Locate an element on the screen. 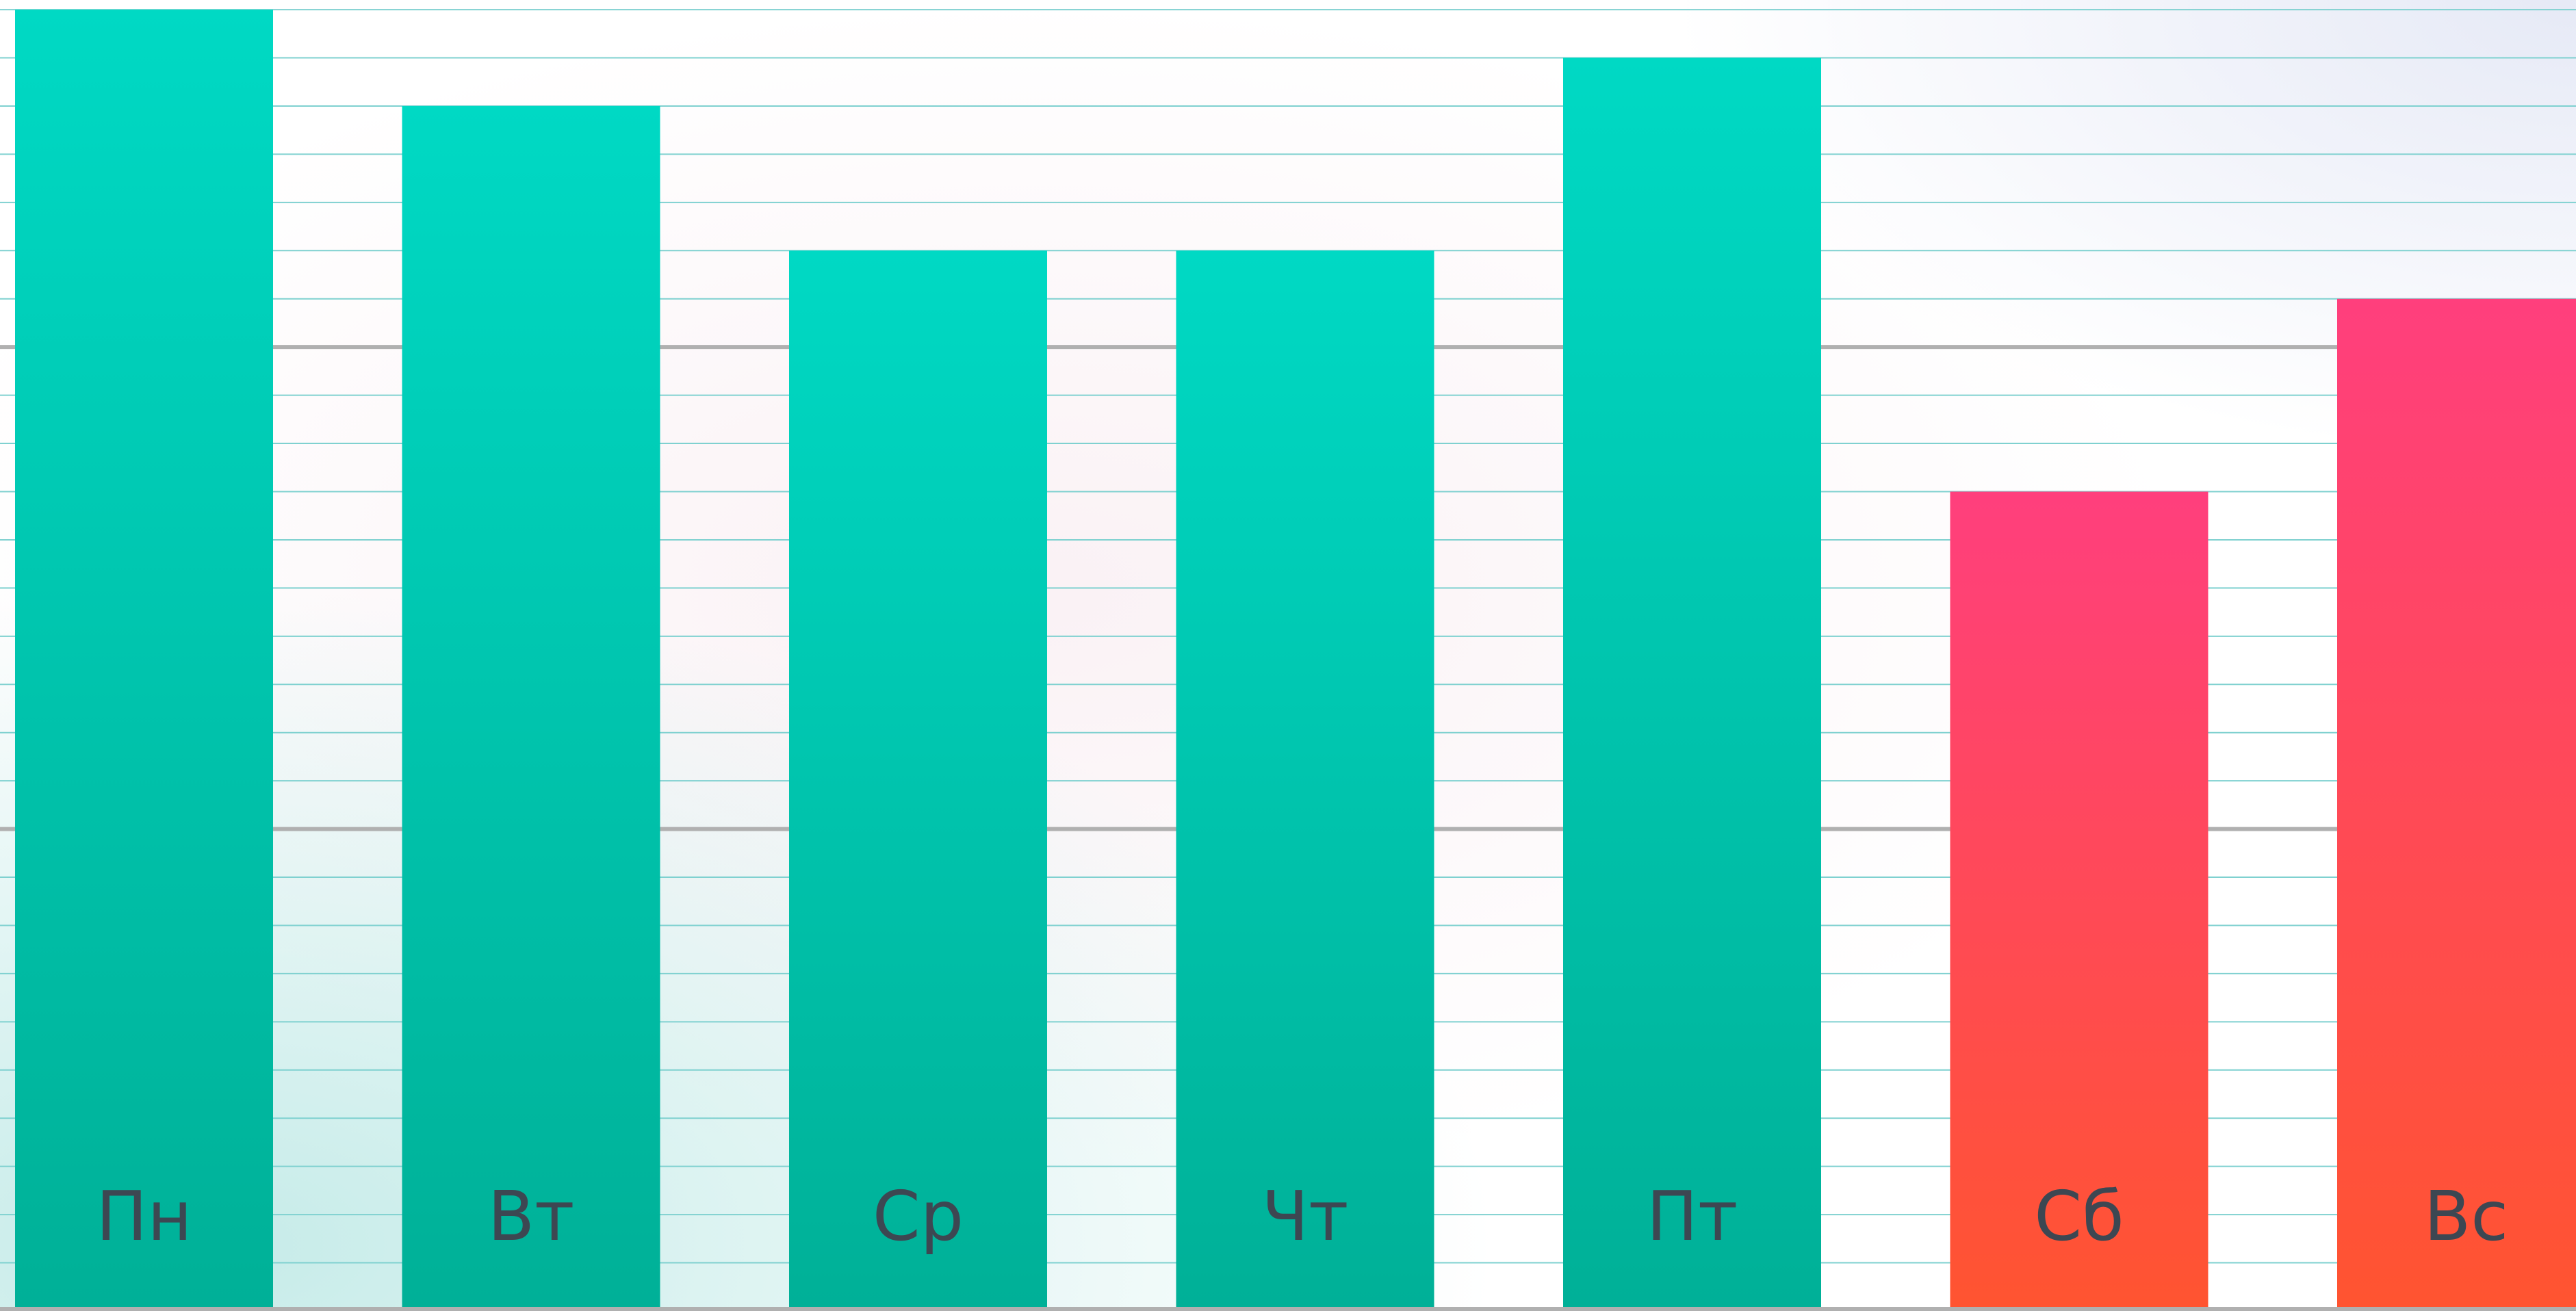 Image resolution: width=2576 pixels, height=1311 pixels. x-tick-label: Вс is located at coordinates (2466, 1216).